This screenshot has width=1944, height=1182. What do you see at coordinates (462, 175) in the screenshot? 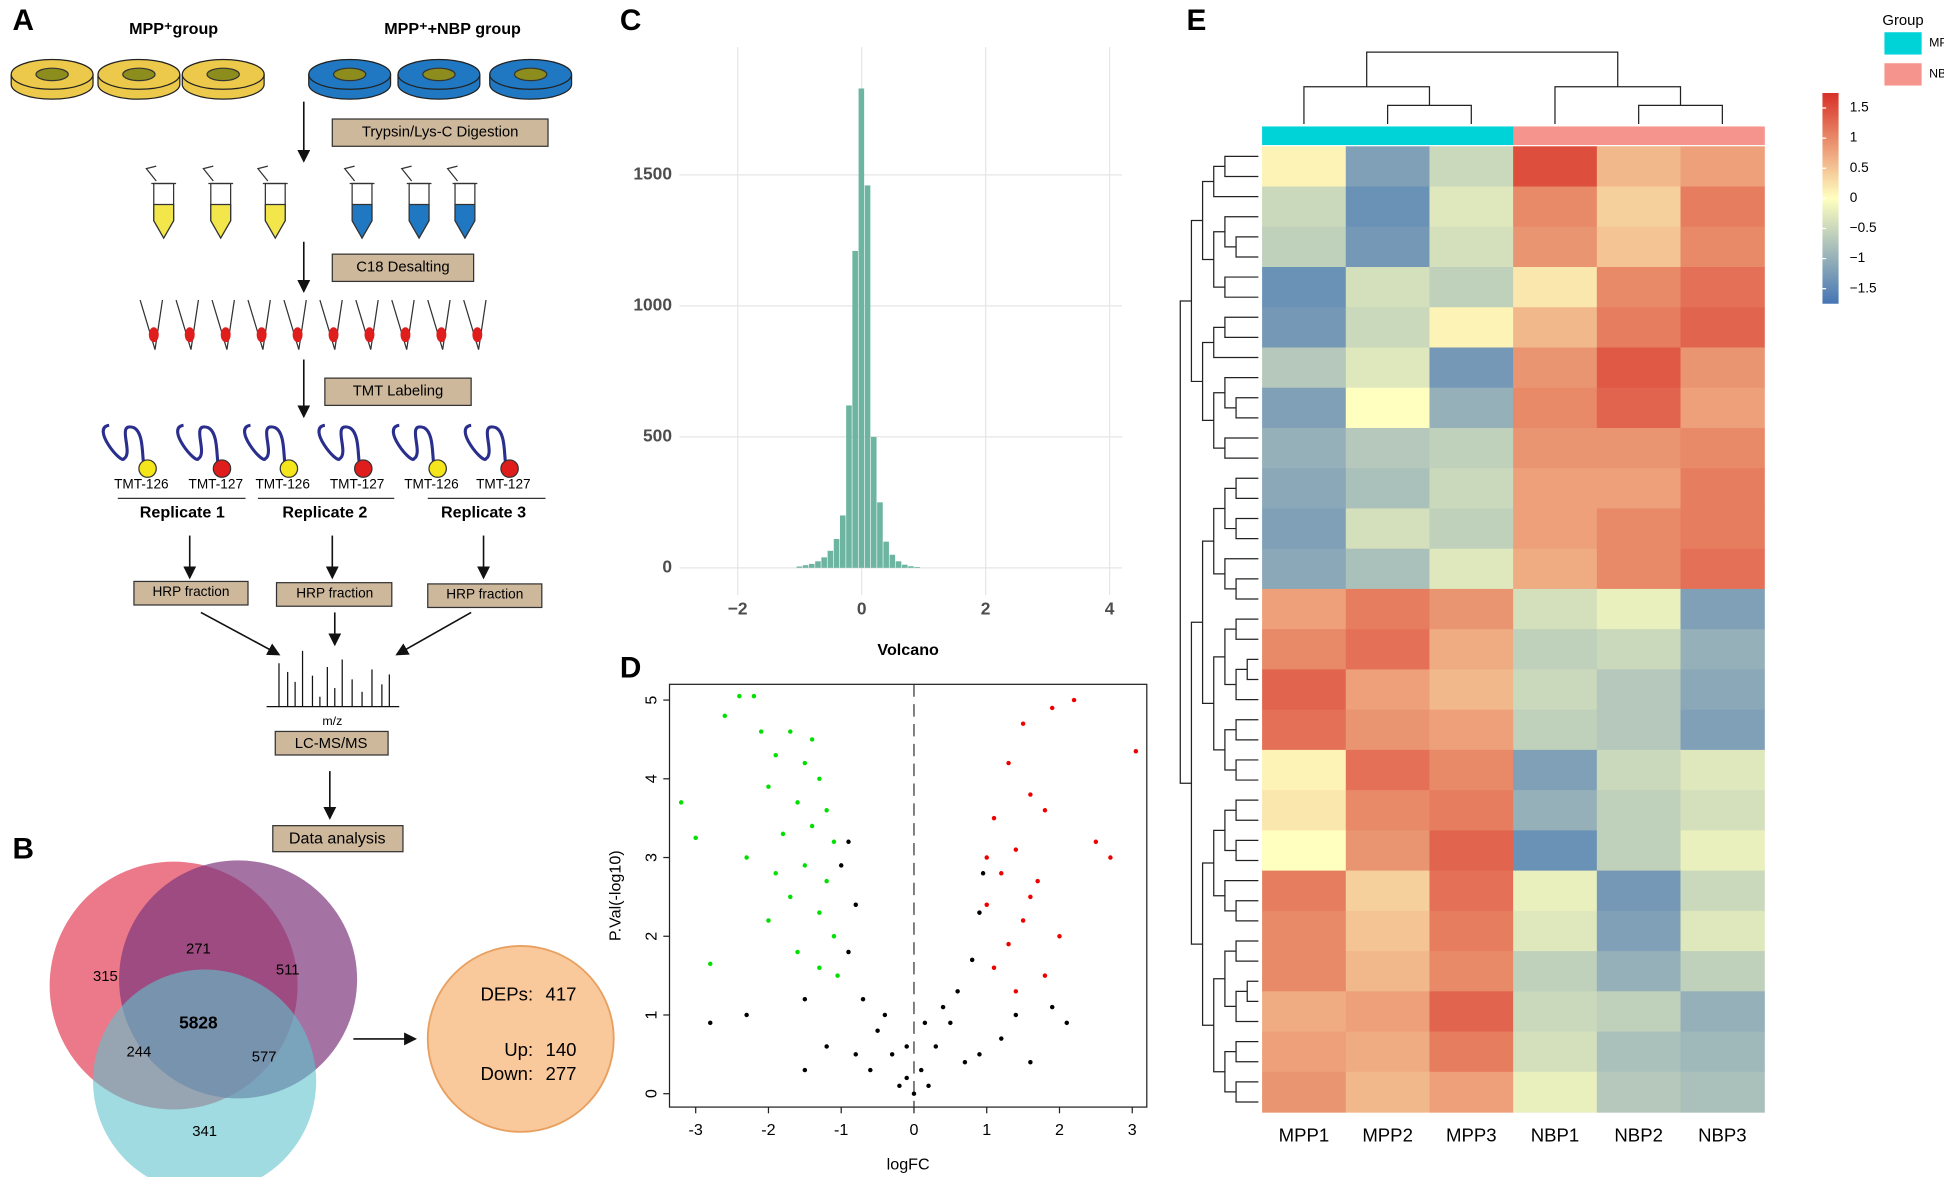
I see `tube-cap` at bounding box center [462, 175].